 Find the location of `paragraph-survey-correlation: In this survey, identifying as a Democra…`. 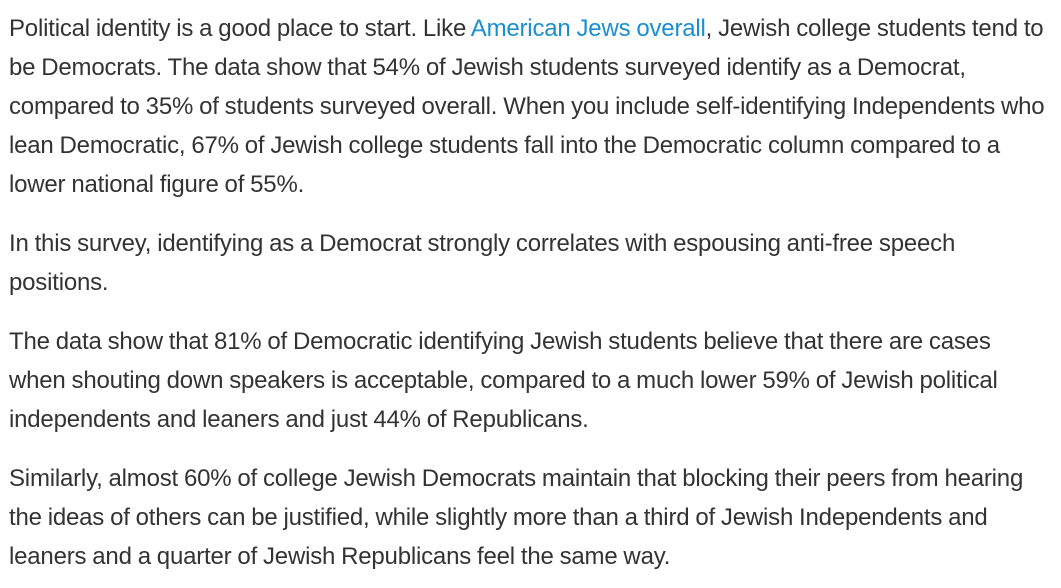

paragraph-survey-correlation: In this survey, identifying as a Democra… is located at coordinates (482, 263).